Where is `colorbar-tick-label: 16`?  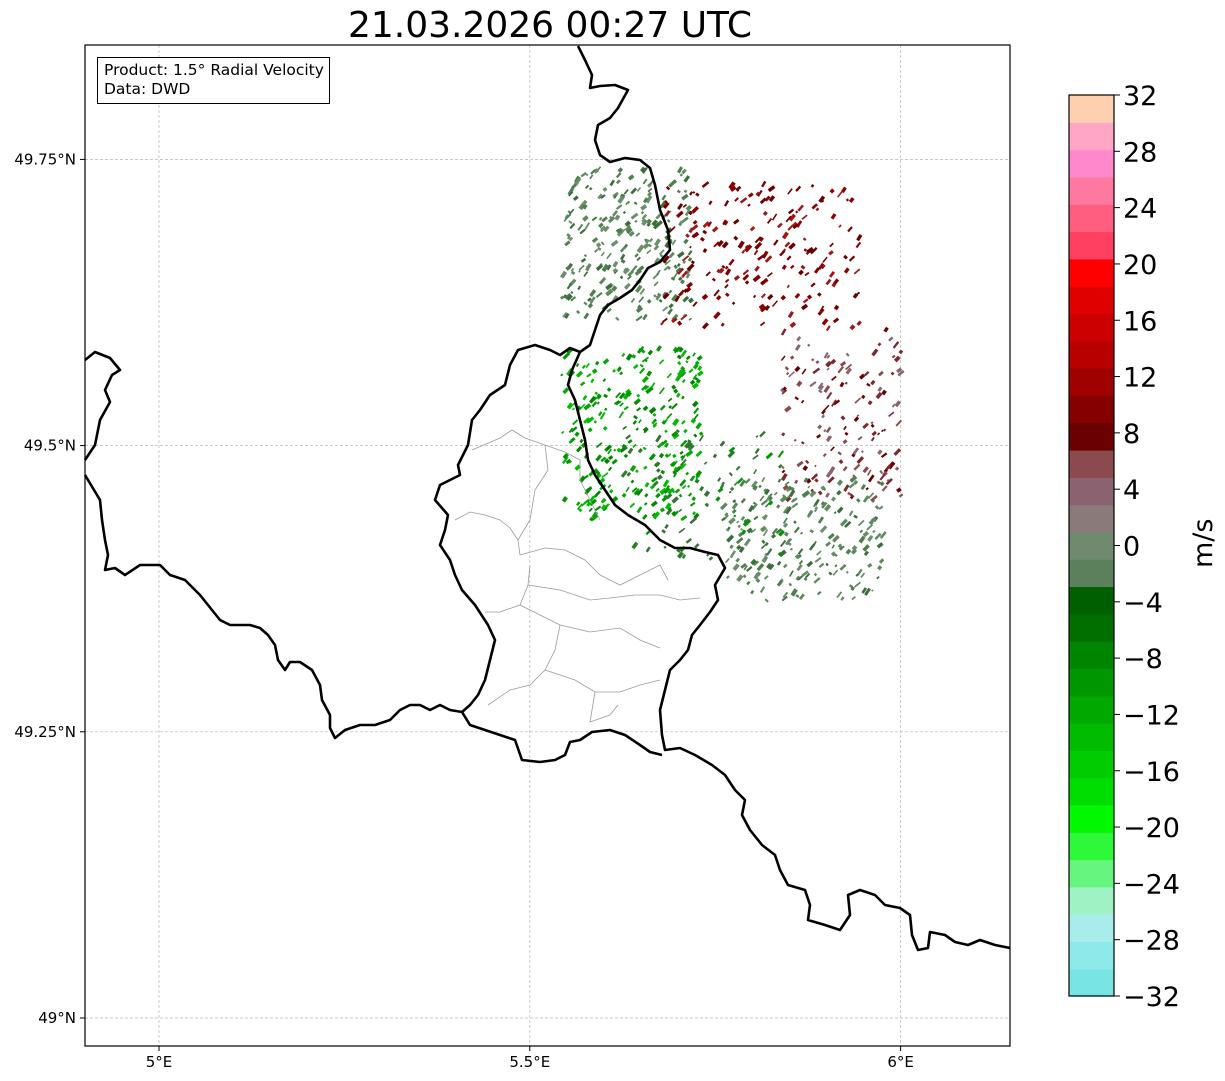
colorbar-tick-label: 16 is located at coordinates (1140, 321).